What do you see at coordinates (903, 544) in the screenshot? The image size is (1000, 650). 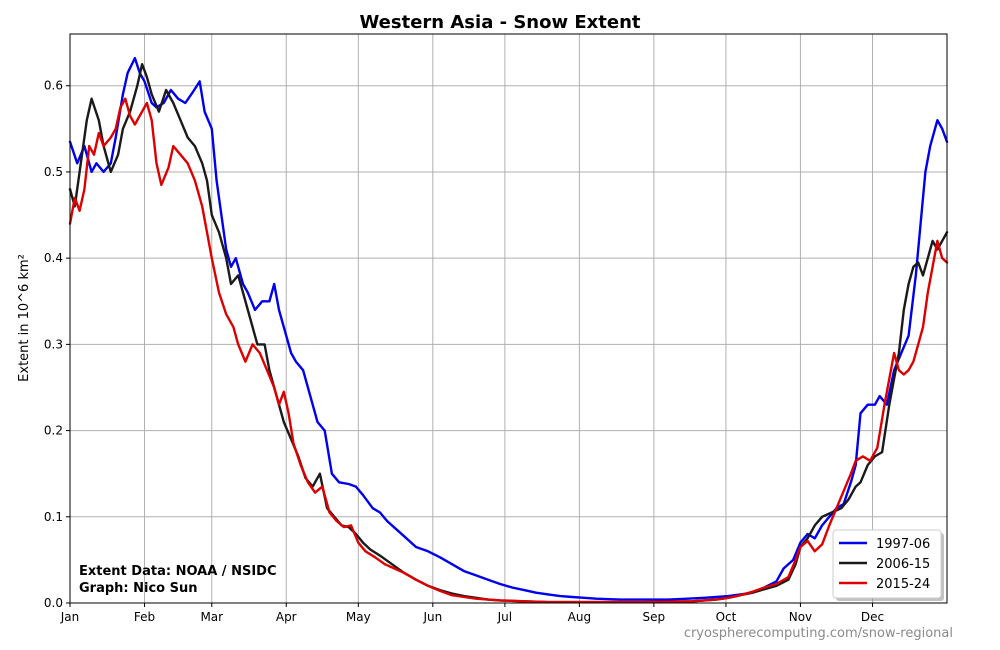 I see `legend-label: 1997-06` at bounding box center [903, 544].